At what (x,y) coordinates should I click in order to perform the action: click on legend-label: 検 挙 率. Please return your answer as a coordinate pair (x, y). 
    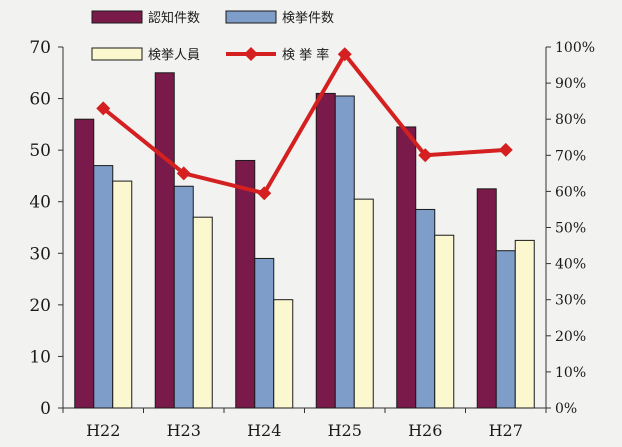
    Looking at the image, I should click on (305, 55).